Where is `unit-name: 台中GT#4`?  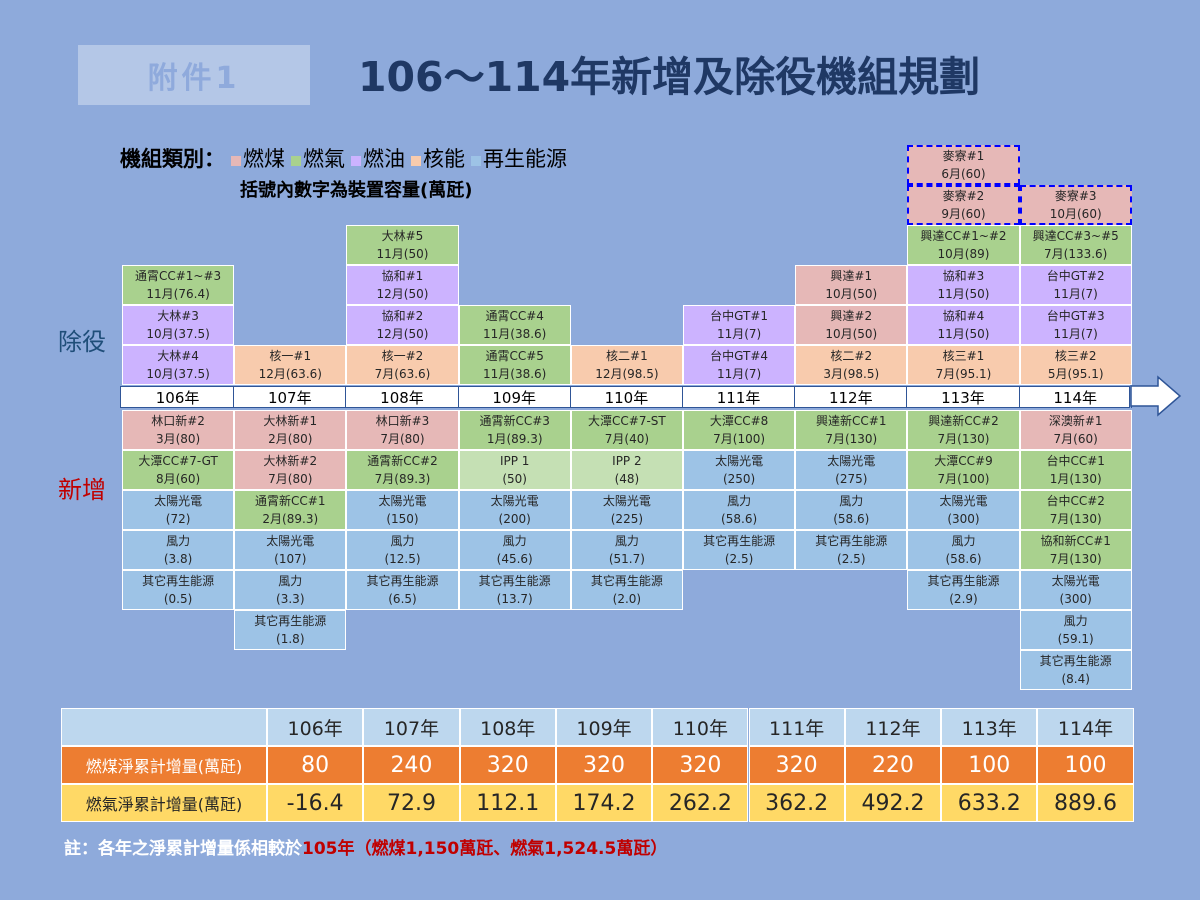
unit-name: 台中GT#4 is located at coordinates (739, 356).